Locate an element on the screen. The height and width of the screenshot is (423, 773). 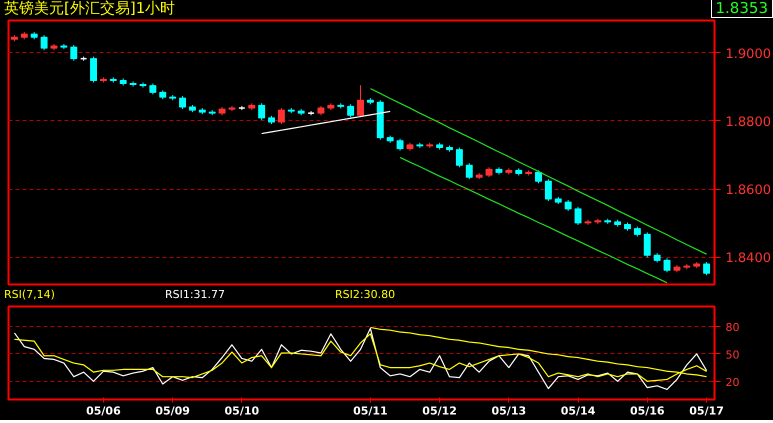
y-tick-label: 1.9000 is located at coordinates (748, 54).